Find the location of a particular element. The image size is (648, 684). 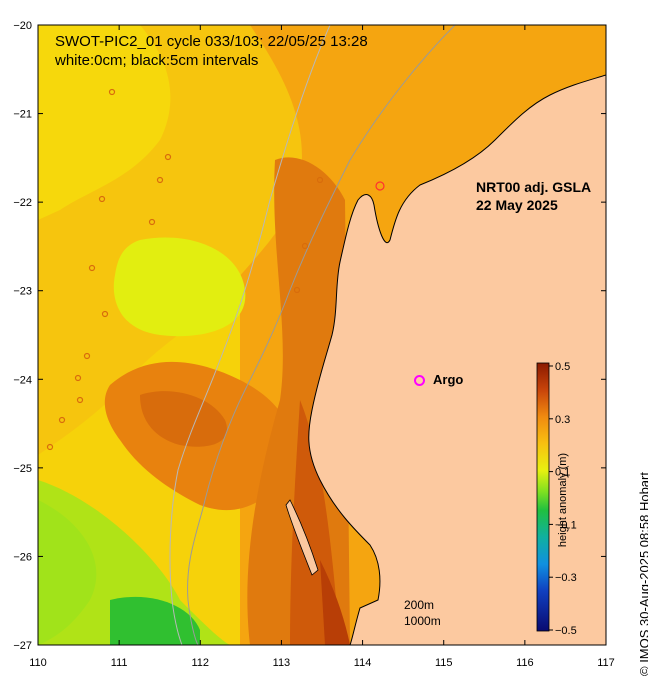

isobath-1000m-label: 1000m is located at coordinates (422, 621).